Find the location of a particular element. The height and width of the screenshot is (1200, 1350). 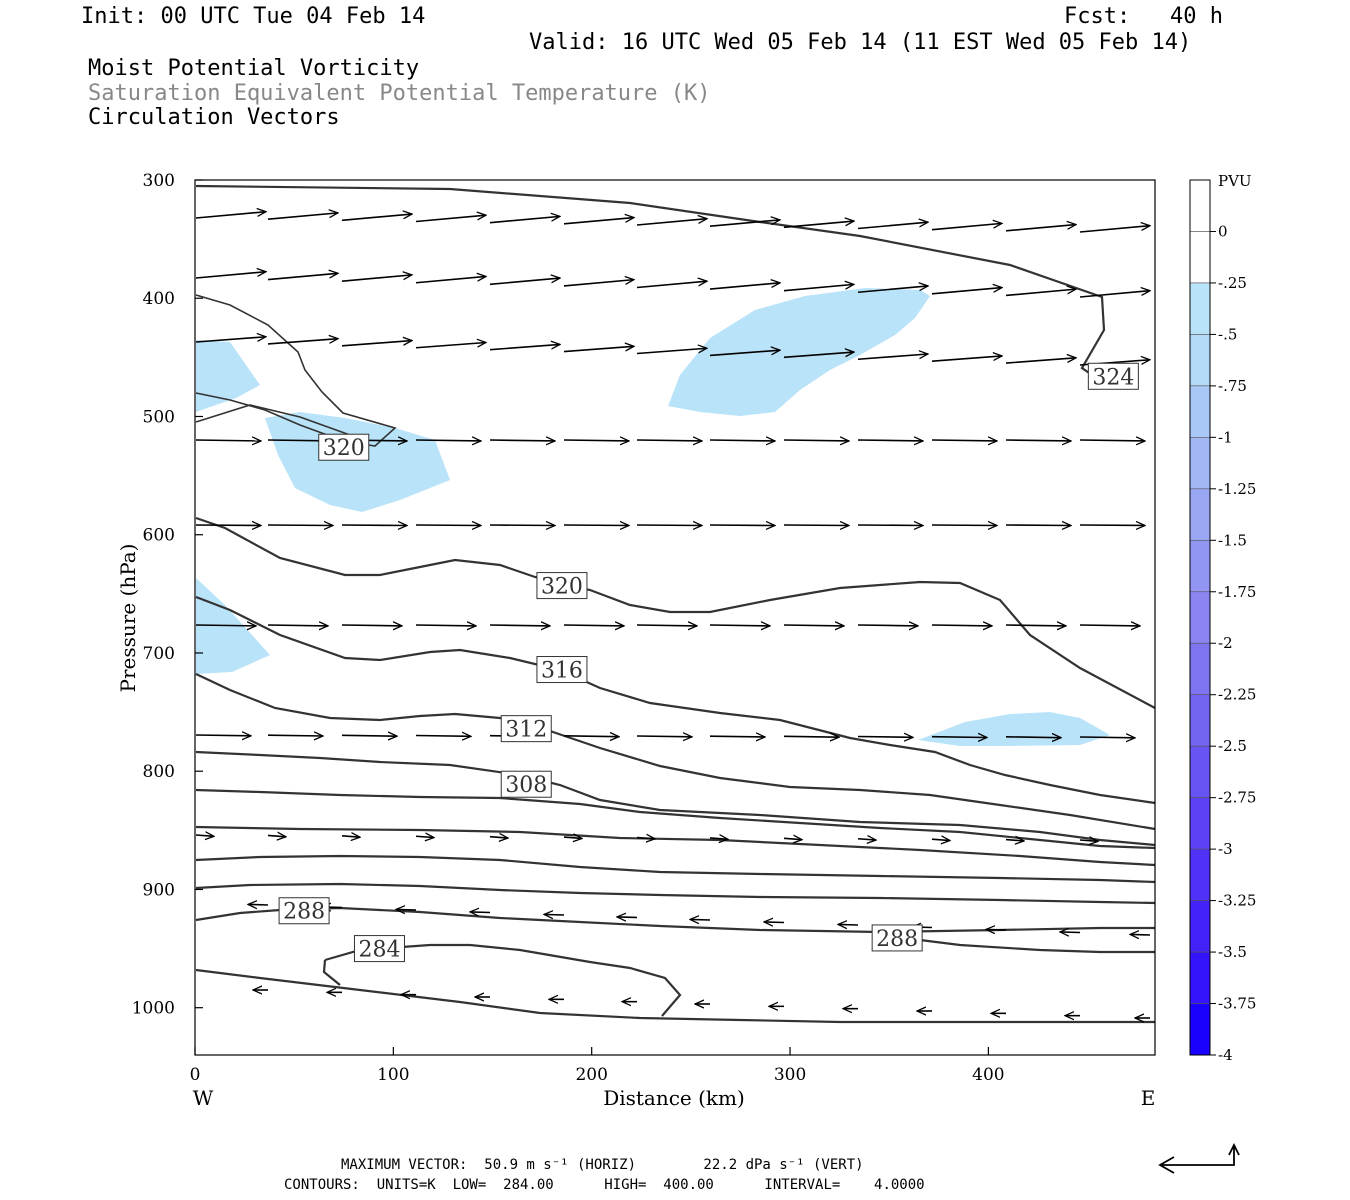

contour-label: 284 is located at coordinates (379, 950).